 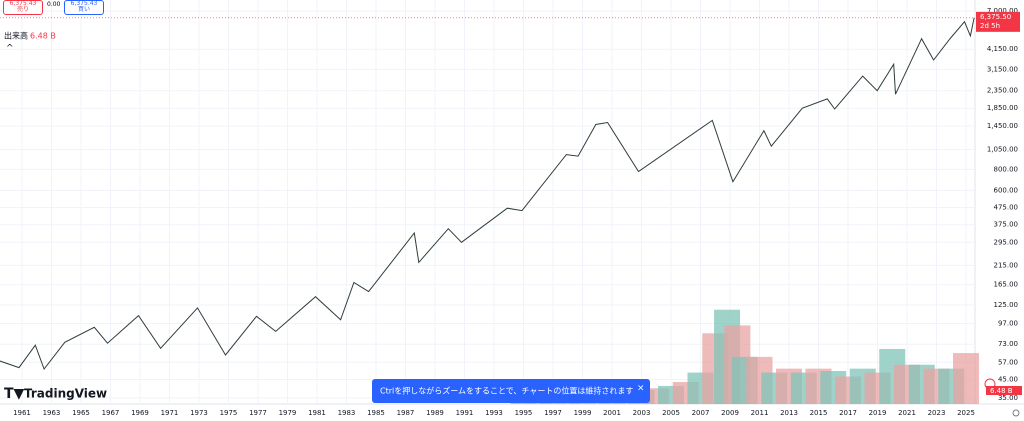 I want to click on volume-badge-text: 6.48 B, so click(x=1001, y=391).